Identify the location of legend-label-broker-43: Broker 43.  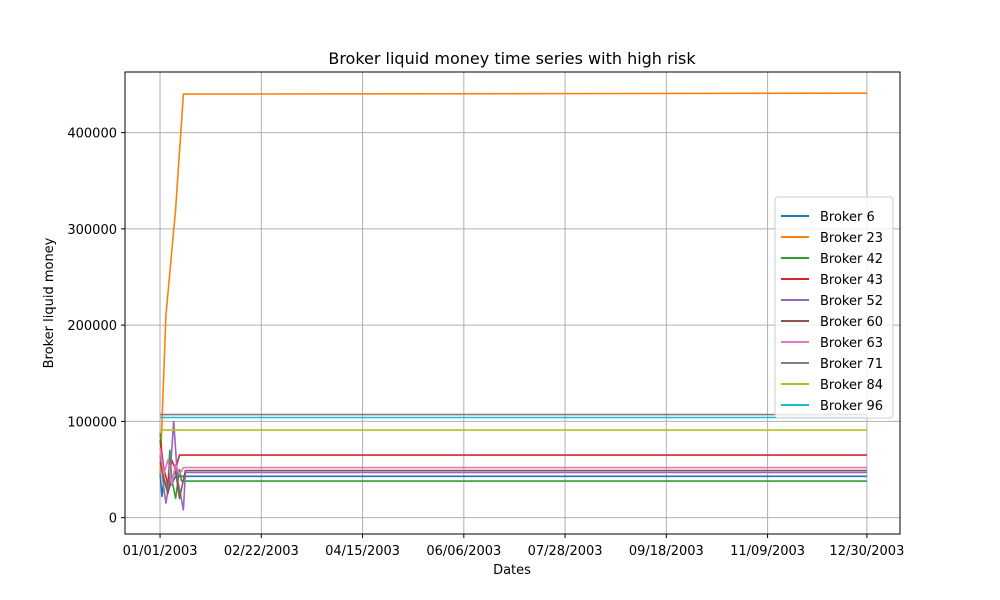
(851, 280).